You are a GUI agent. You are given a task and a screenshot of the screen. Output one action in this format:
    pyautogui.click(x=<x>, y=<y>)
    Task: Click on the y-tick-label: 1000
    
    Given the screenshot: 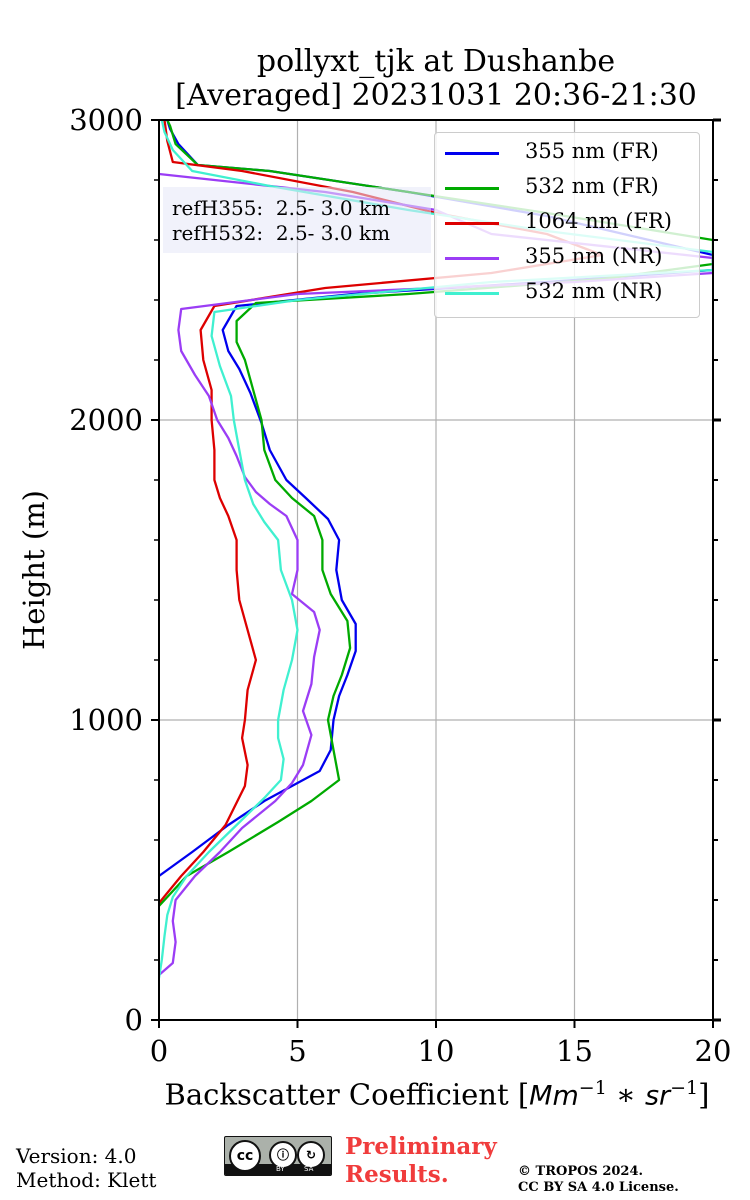 What is the action you would take?
    pyautogui.click(x=106, y=720)
    